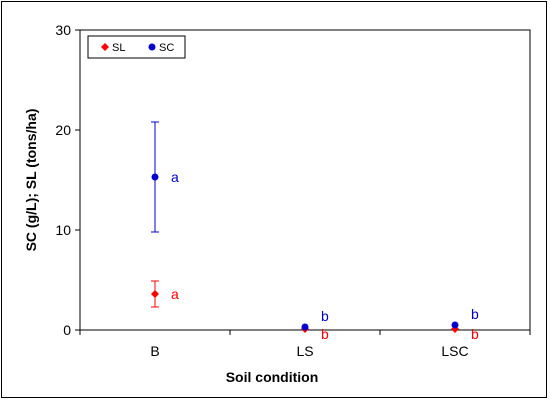 This screenshot has width=550, height=401. What do you see at coordinates (67, 330) in the screenshot?
I see `y-tick-label: 0` at bounding box center [67, 330].